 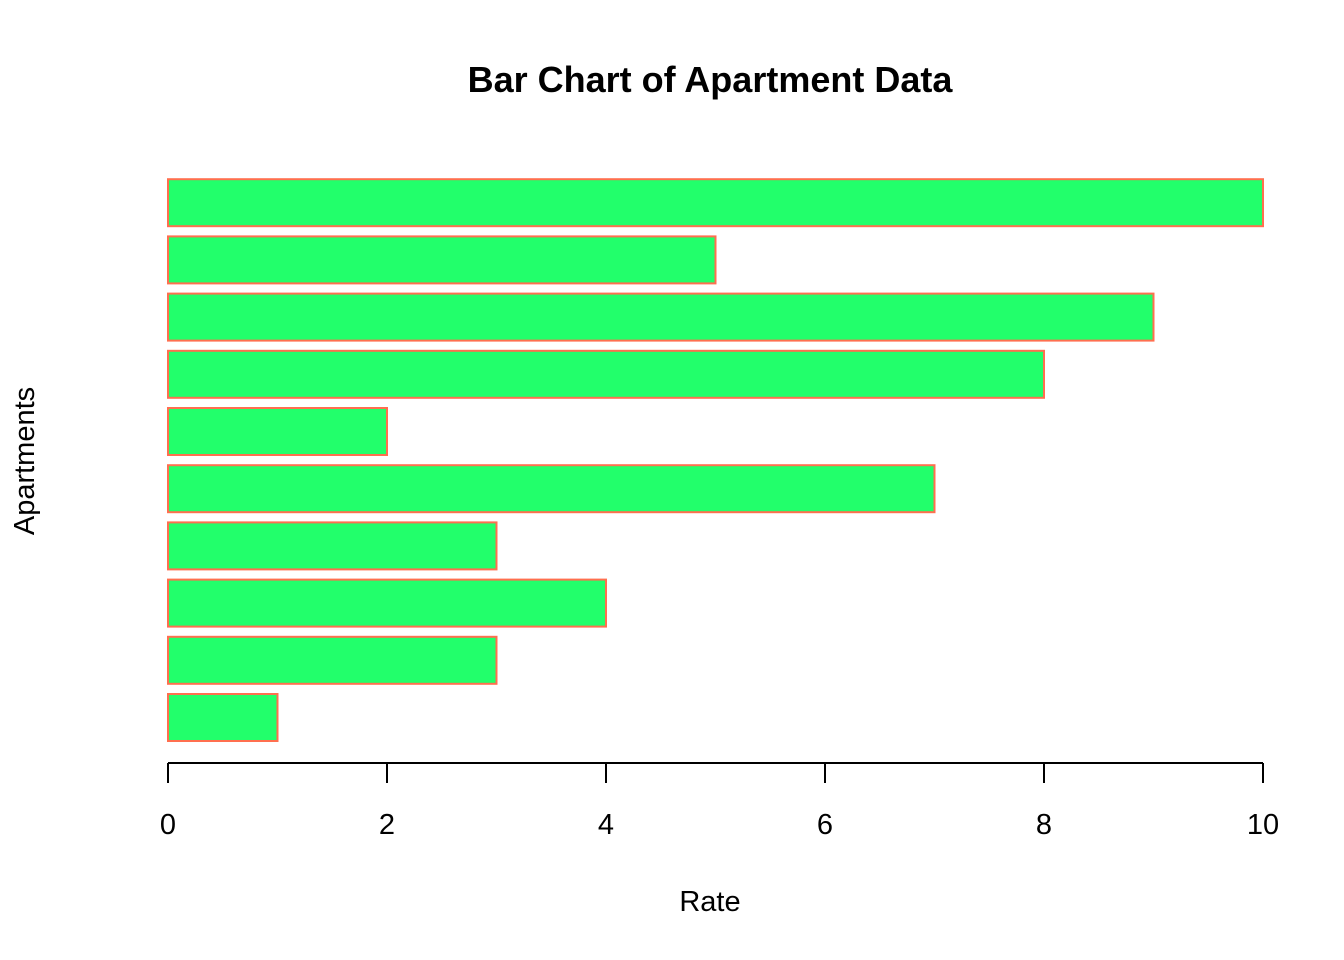 What do you see at coordinates (1263, 825) in the screenshot?
I see `x-tick-label: 10` at bounding box center [1263, 825].